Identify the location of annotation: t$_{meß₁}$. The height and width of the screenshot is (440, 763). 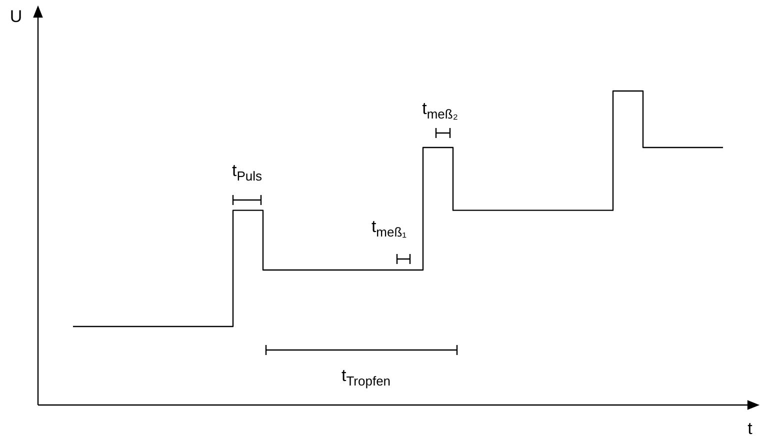
(389, 228).